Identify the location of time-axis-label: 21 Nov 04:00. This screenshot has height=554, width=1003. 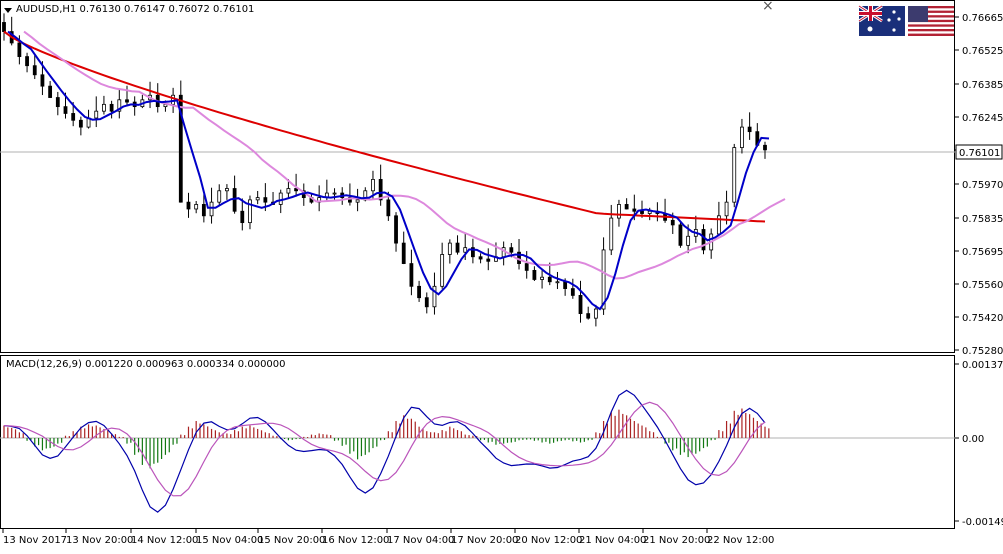
(612, 540).